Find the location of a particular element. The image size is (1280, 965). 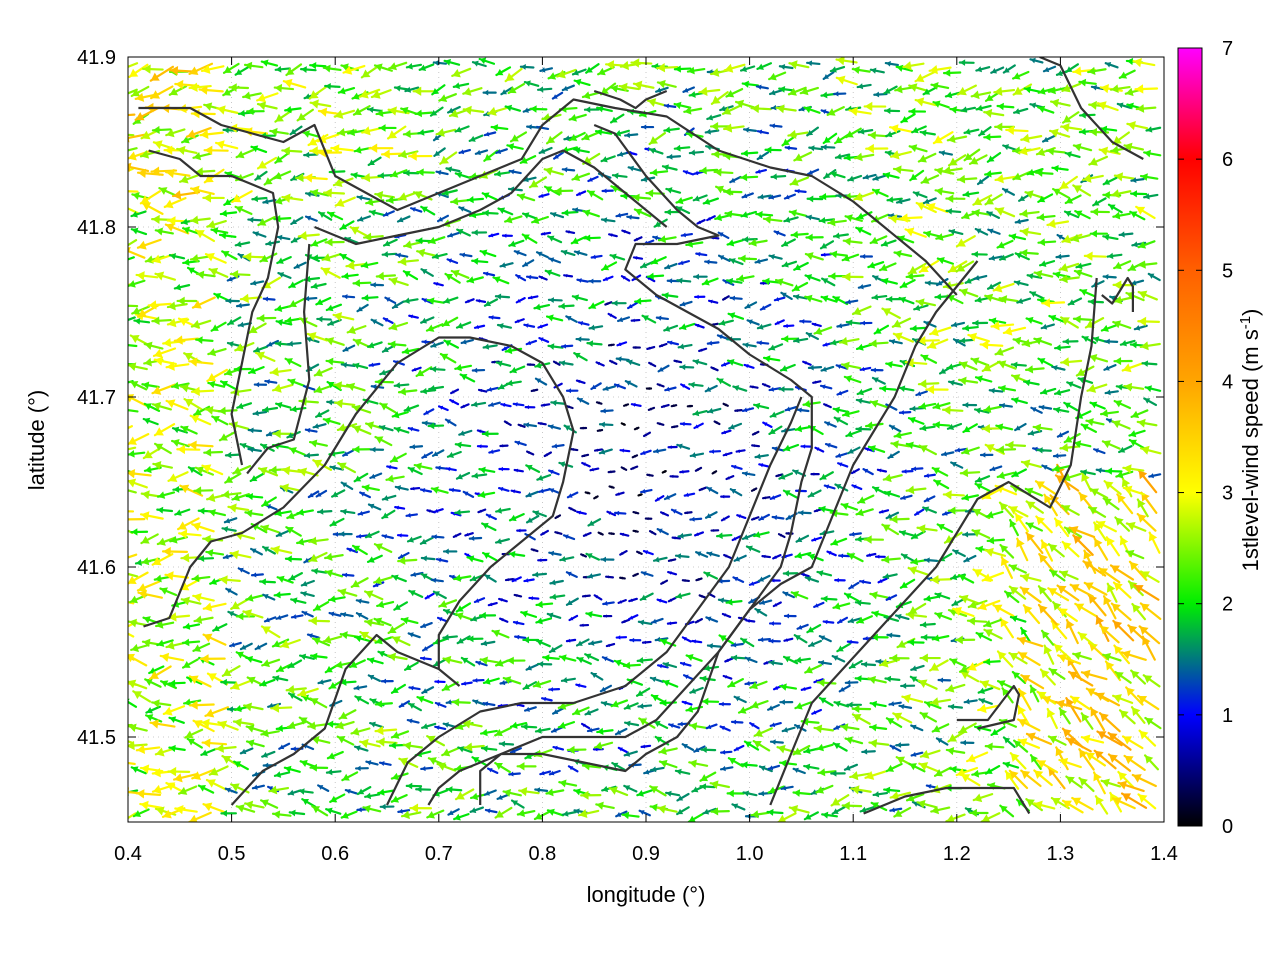

y-tick-label: 41.5 is located at coordinates (96, 738).